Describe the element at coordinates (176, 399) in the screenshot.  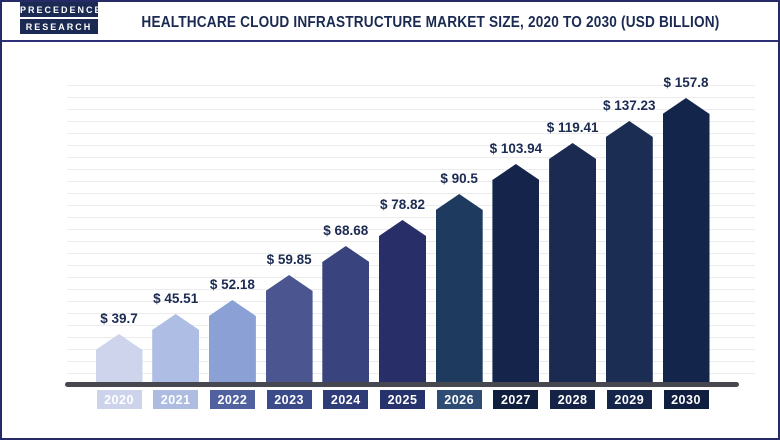
I see `year-label-2021: 2021` at that location.